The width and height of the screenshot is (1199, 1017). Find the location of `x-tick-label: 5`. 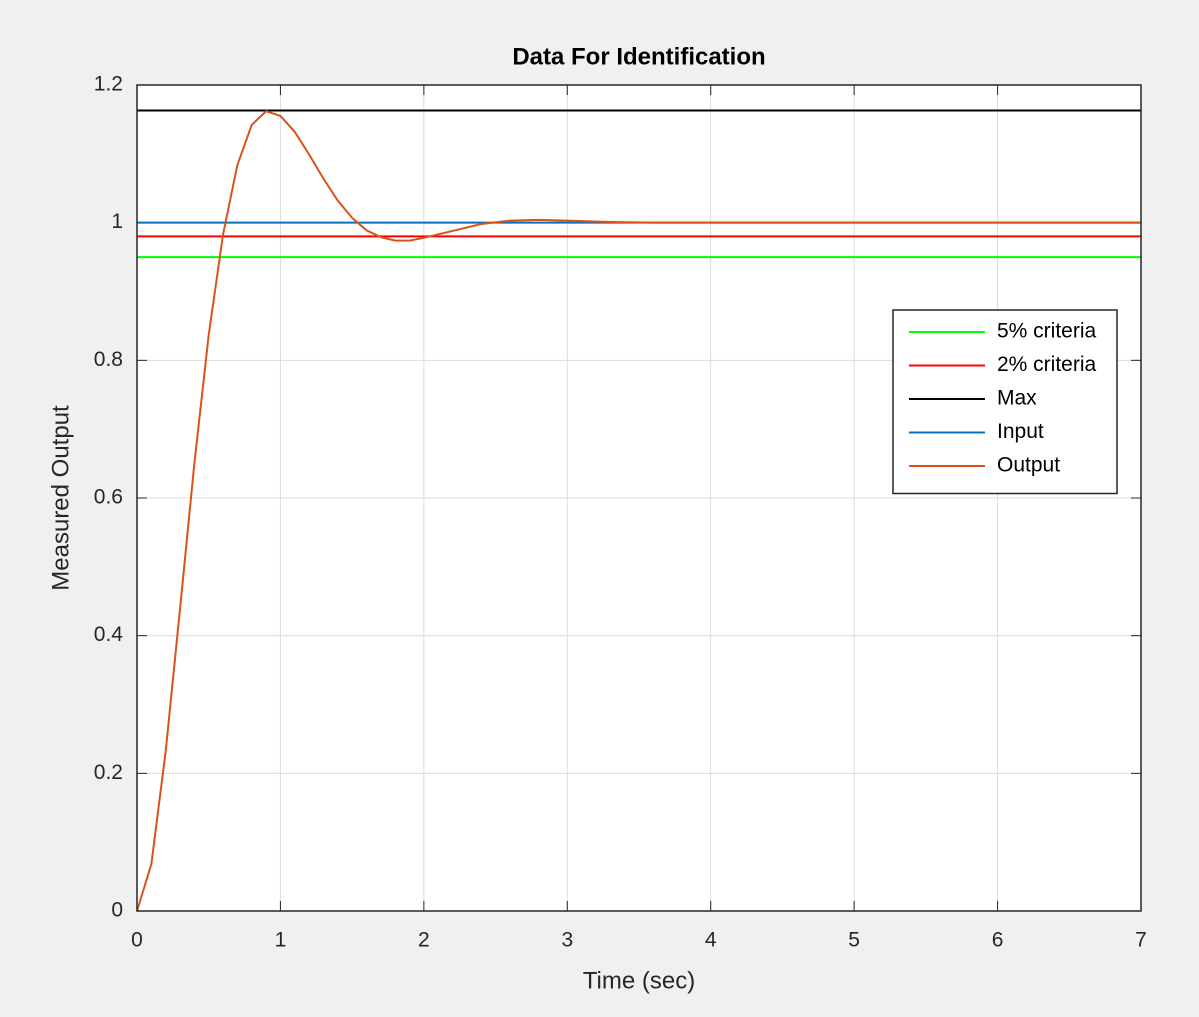

x-tick-label: 5 is located at coordinates (854, 940).